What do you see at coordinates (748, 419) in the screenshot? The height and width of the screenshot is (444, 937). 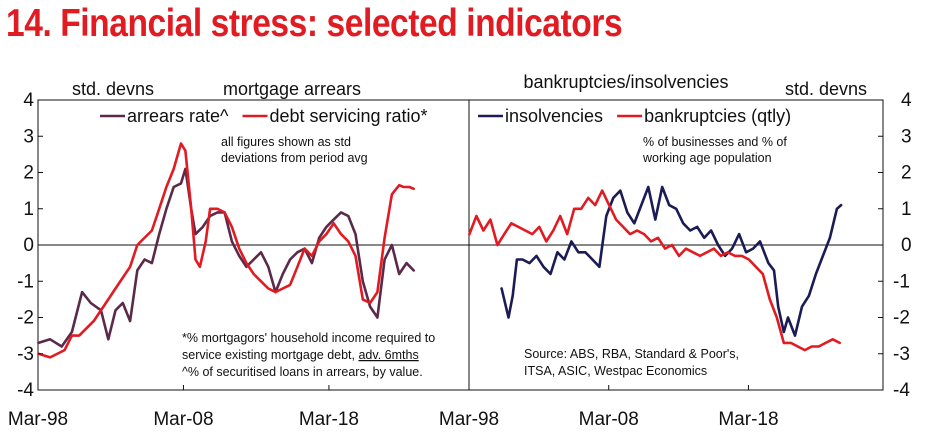 I see `right-x-tick-label: Mar-18` at bounding box center [748, 419].